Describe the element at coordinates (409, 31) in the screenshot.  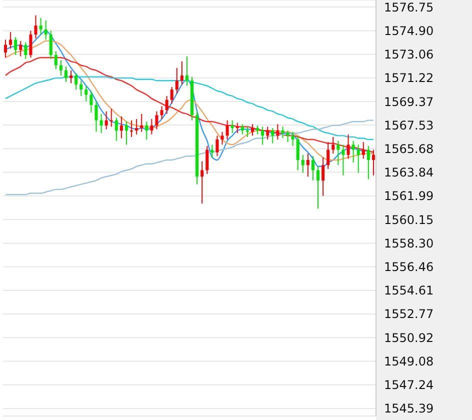
I see `y-tick-label: 1574.90` at that location.